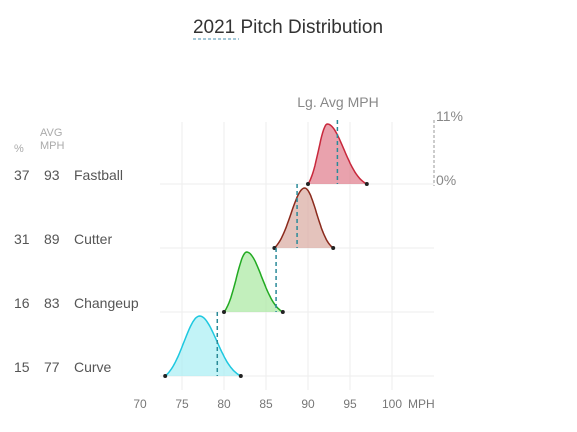 This screenshot has height=432, width=577. Describe the element at coordinates (308, 184) in the screenshot. I see `ridge-fastball-min-point` at that location.